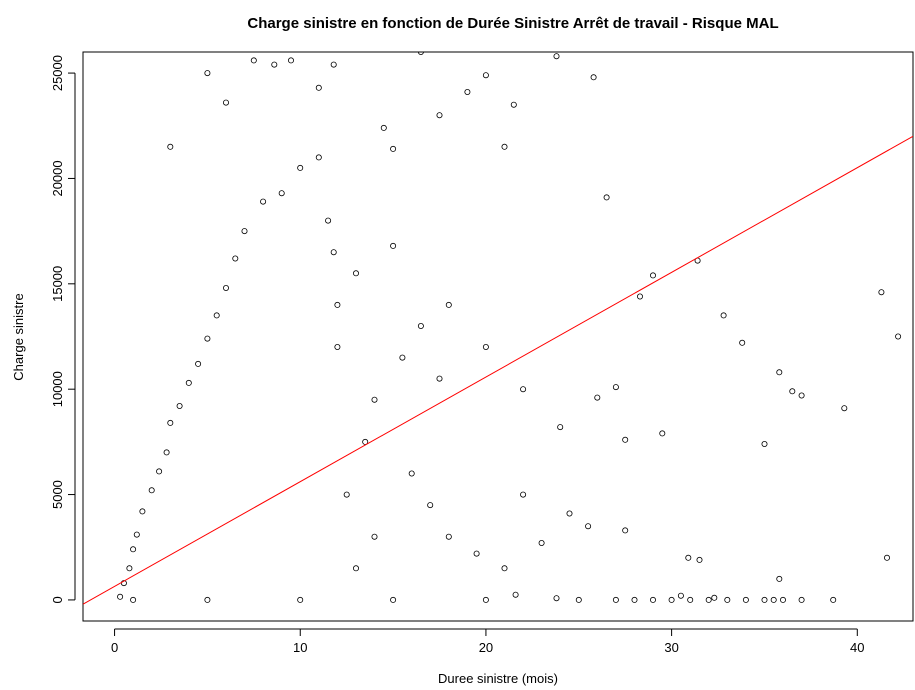 This screenshot has height=690, width=915. What do you see at coordinates (857, 647) in the screenshot?
I see `x-tick-label: 40` at bounding box center [857, 647].